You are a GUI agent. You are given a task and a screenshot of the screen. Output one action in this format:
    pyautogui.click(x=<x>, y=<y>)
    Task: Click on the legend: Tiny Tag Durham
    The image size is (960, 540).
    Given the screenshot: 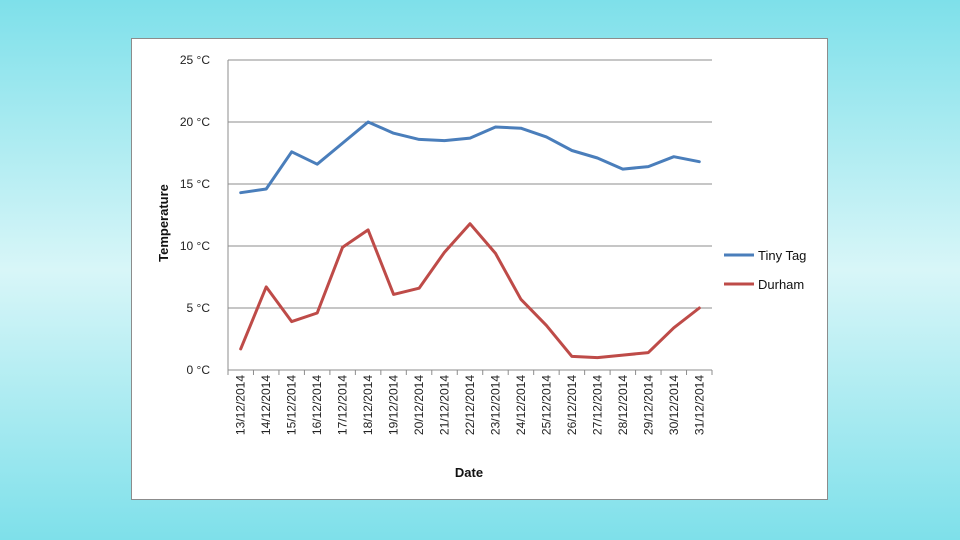 What is the action you would take?
    pyautogui.click(x=765, y=270)
    